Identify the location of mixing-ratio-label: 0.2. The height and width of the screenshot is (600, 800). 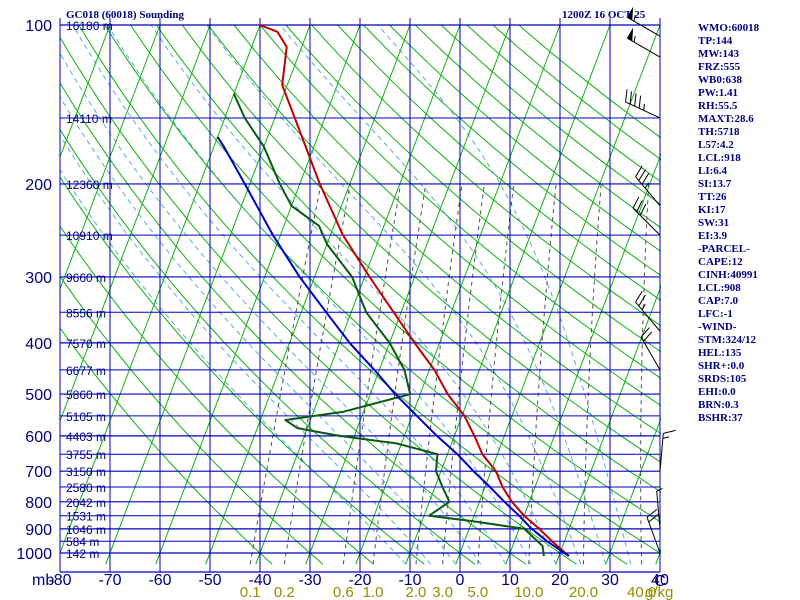
(284, 592).